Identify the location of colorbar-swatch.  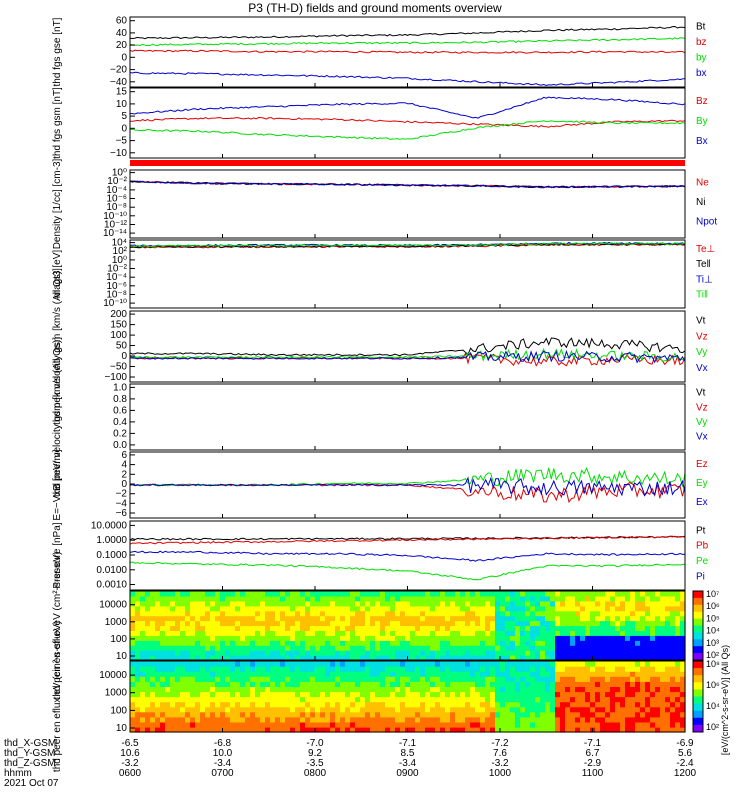
(698, 622).